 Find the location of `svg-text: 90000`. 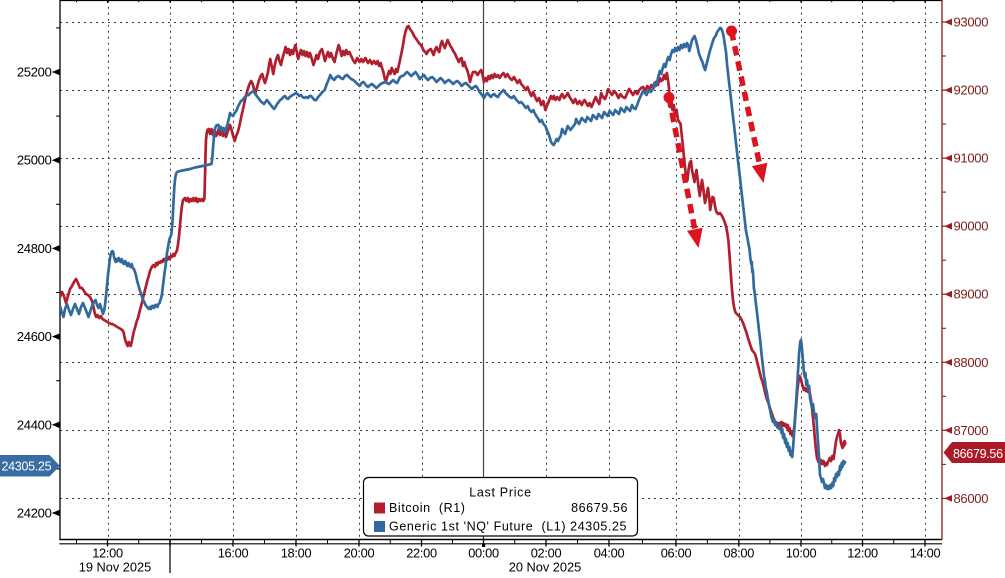

svg-text: 90000 is located at coordinates (971, 226).